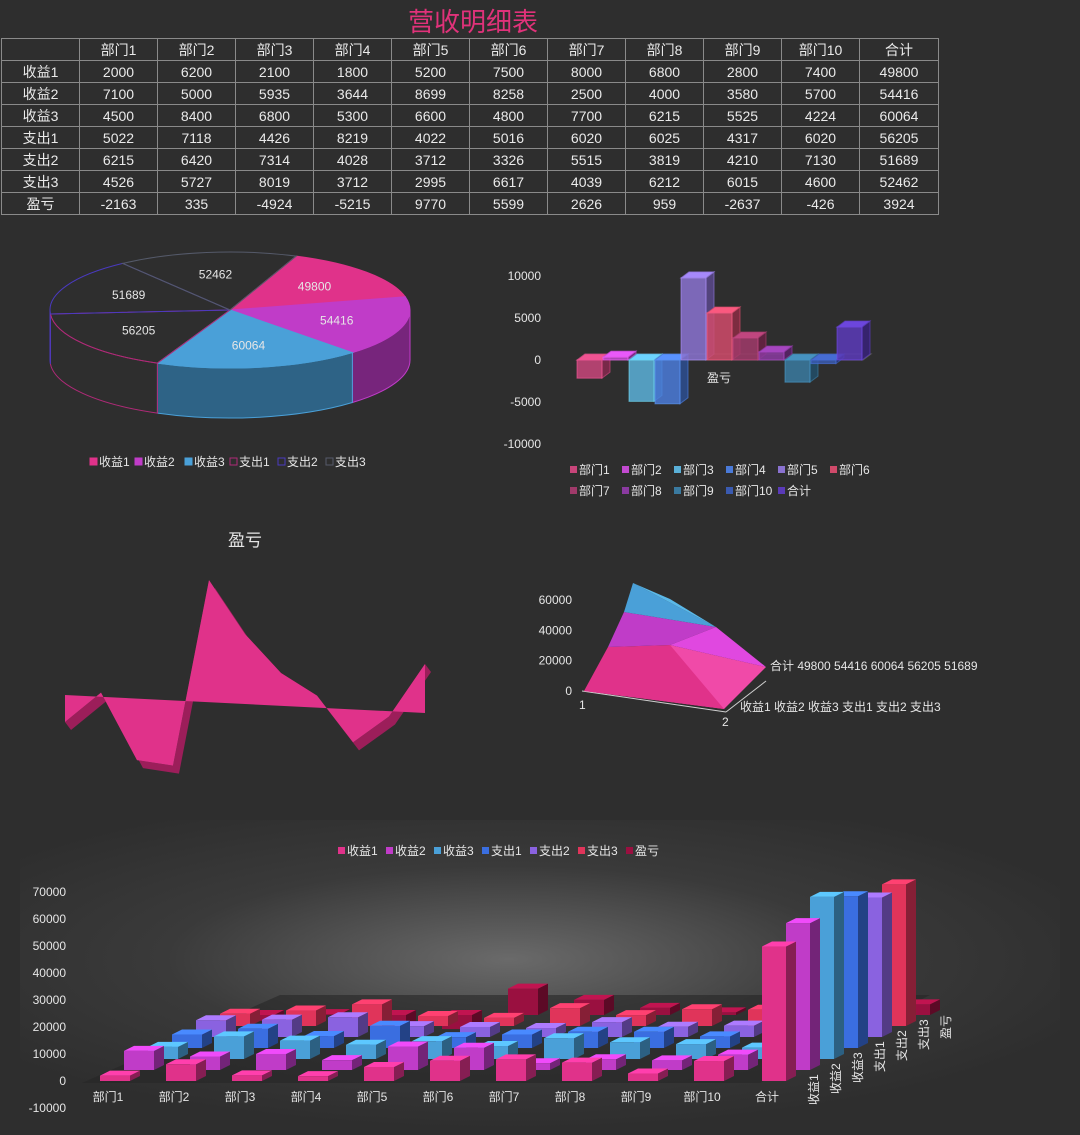  Describe the element at coordinates (586, 137) in the screenshot. I see `table-cell: 6020` at that location.